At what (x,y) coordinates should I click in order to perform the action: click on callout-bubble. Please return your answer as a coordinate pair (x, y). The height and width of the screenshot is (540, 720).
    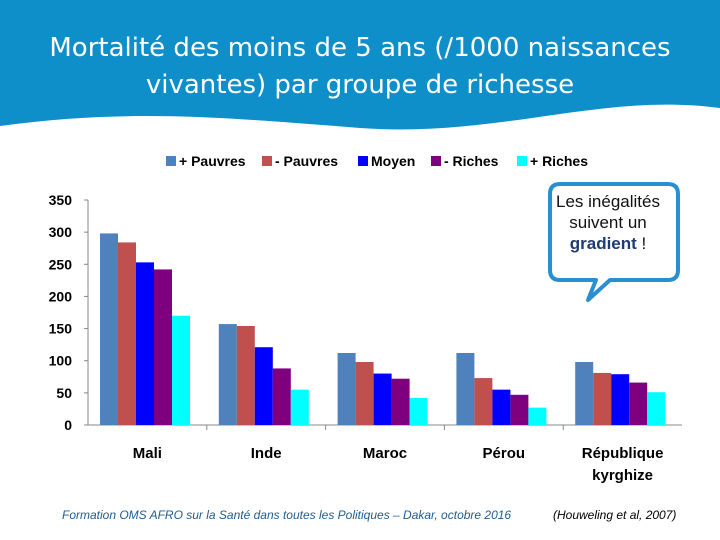
    Looking at the image, I should click on (614, 242).